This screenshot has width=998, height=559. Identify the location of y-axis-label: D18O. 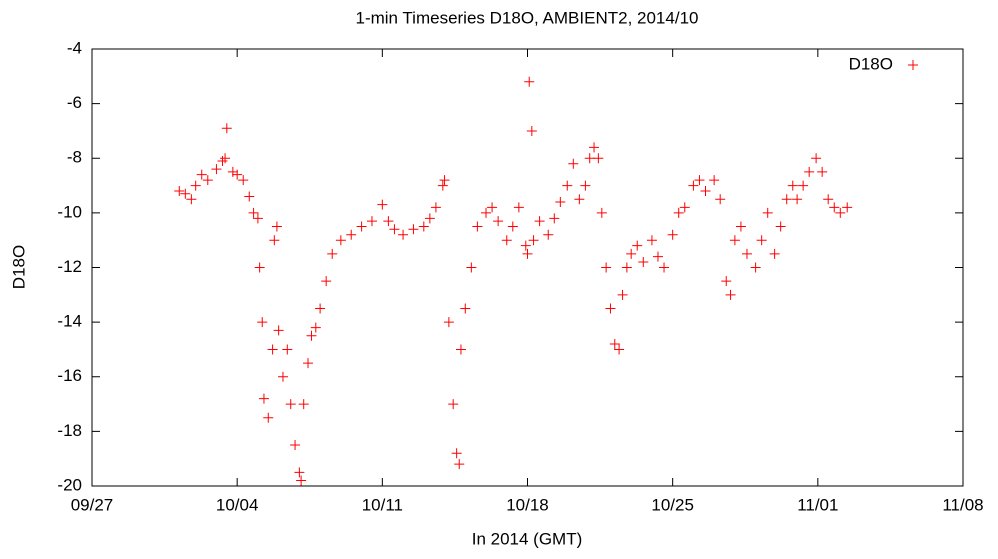
(18, 267).